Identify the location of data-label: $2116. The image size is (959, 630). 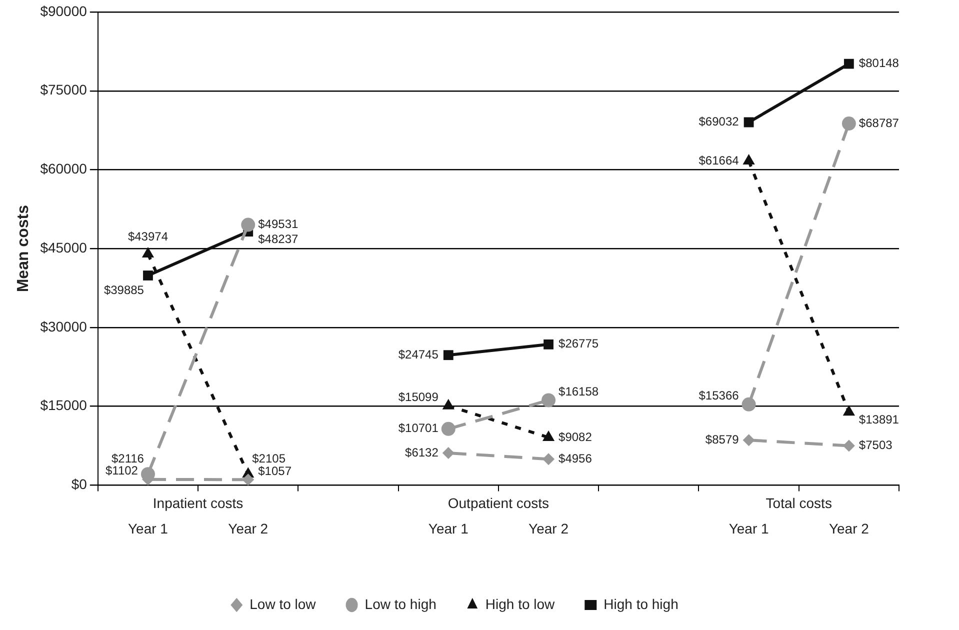
(128, 458).